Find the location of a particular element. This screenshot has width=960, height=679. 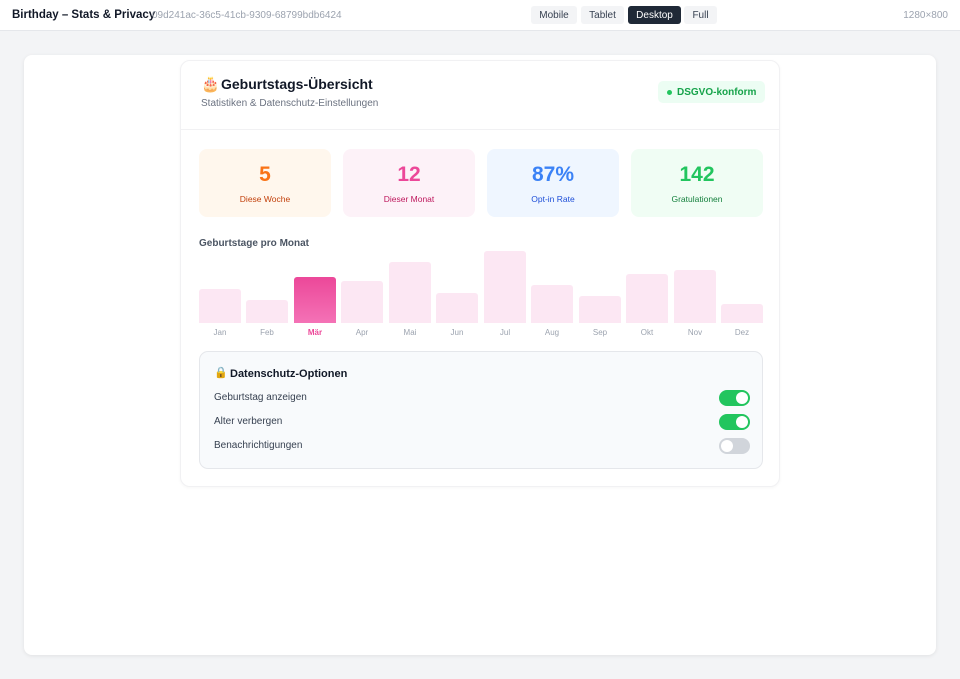

chart-month-label: Sep is located at coordinates (600, 332).